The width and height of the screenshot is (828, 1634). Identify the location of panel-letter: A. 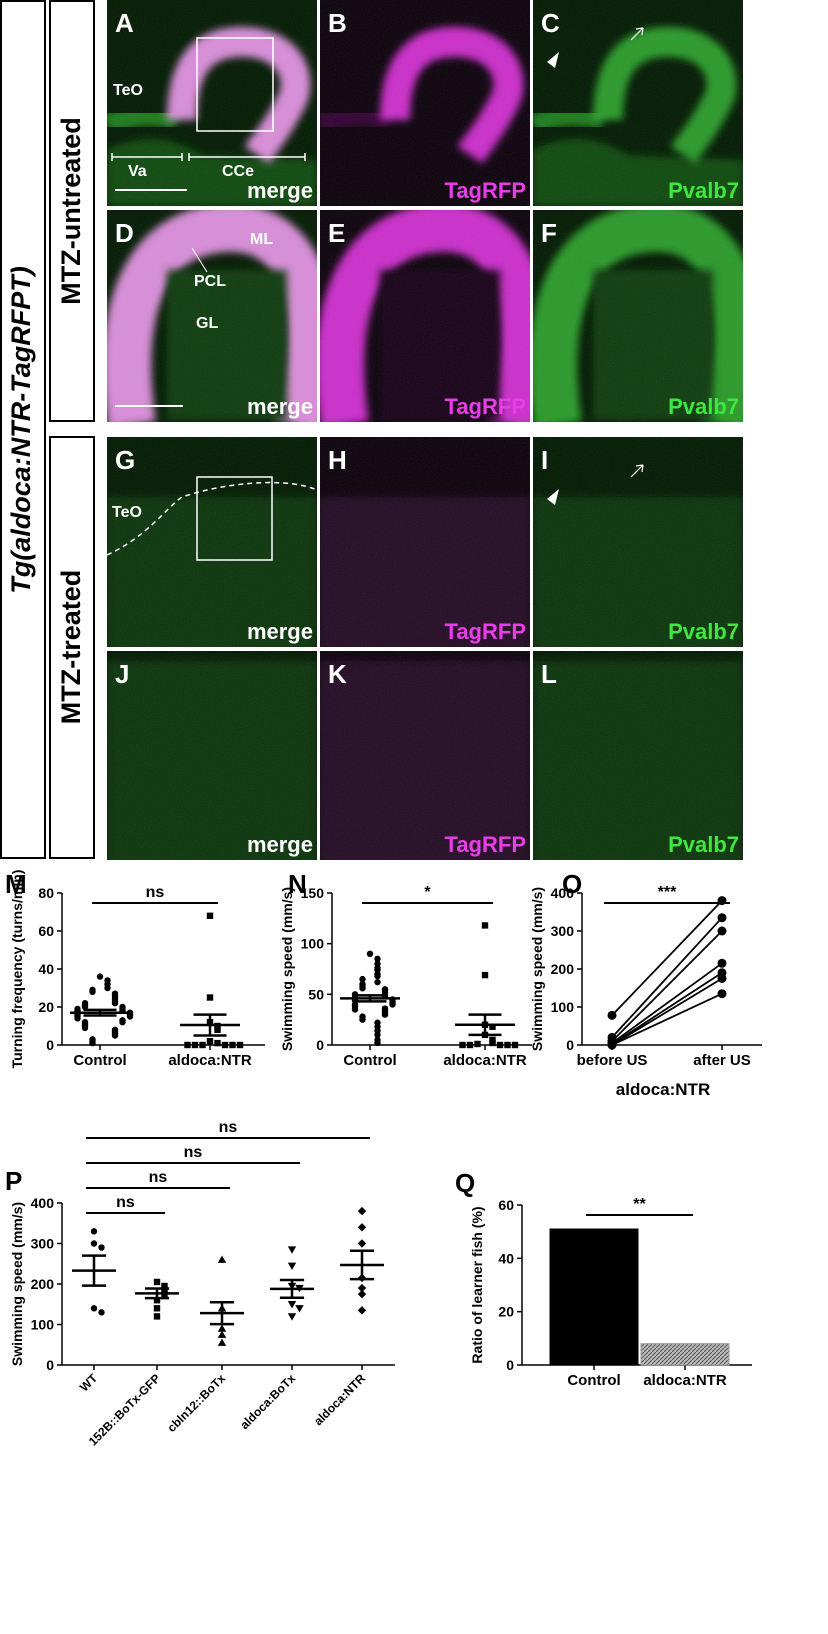
(124, 23).